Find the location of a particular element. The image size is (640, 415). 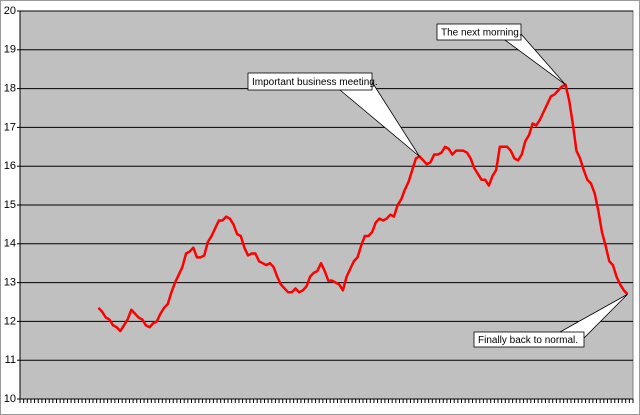

y-tick-label: 16 is located at coordinates (10, 166).